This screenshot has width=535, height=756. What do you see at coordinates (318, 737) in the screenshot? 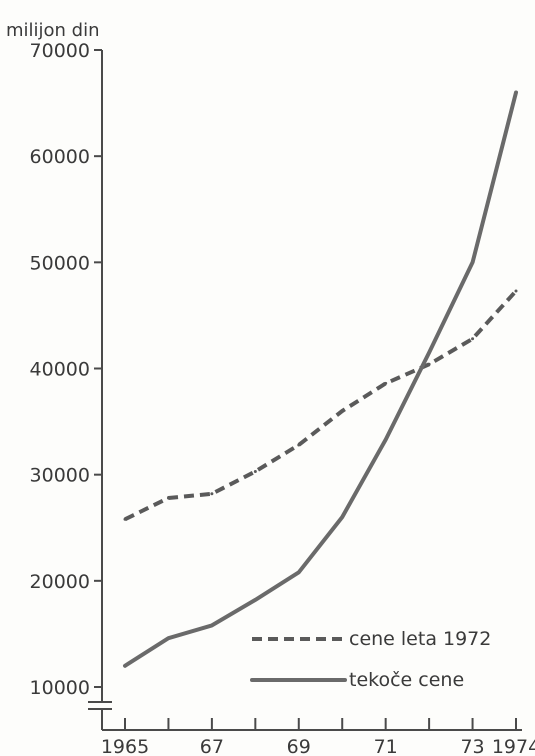
I see `x-ticks: 1965 67 69 71 73 1974` at bounding box center [318, 737].